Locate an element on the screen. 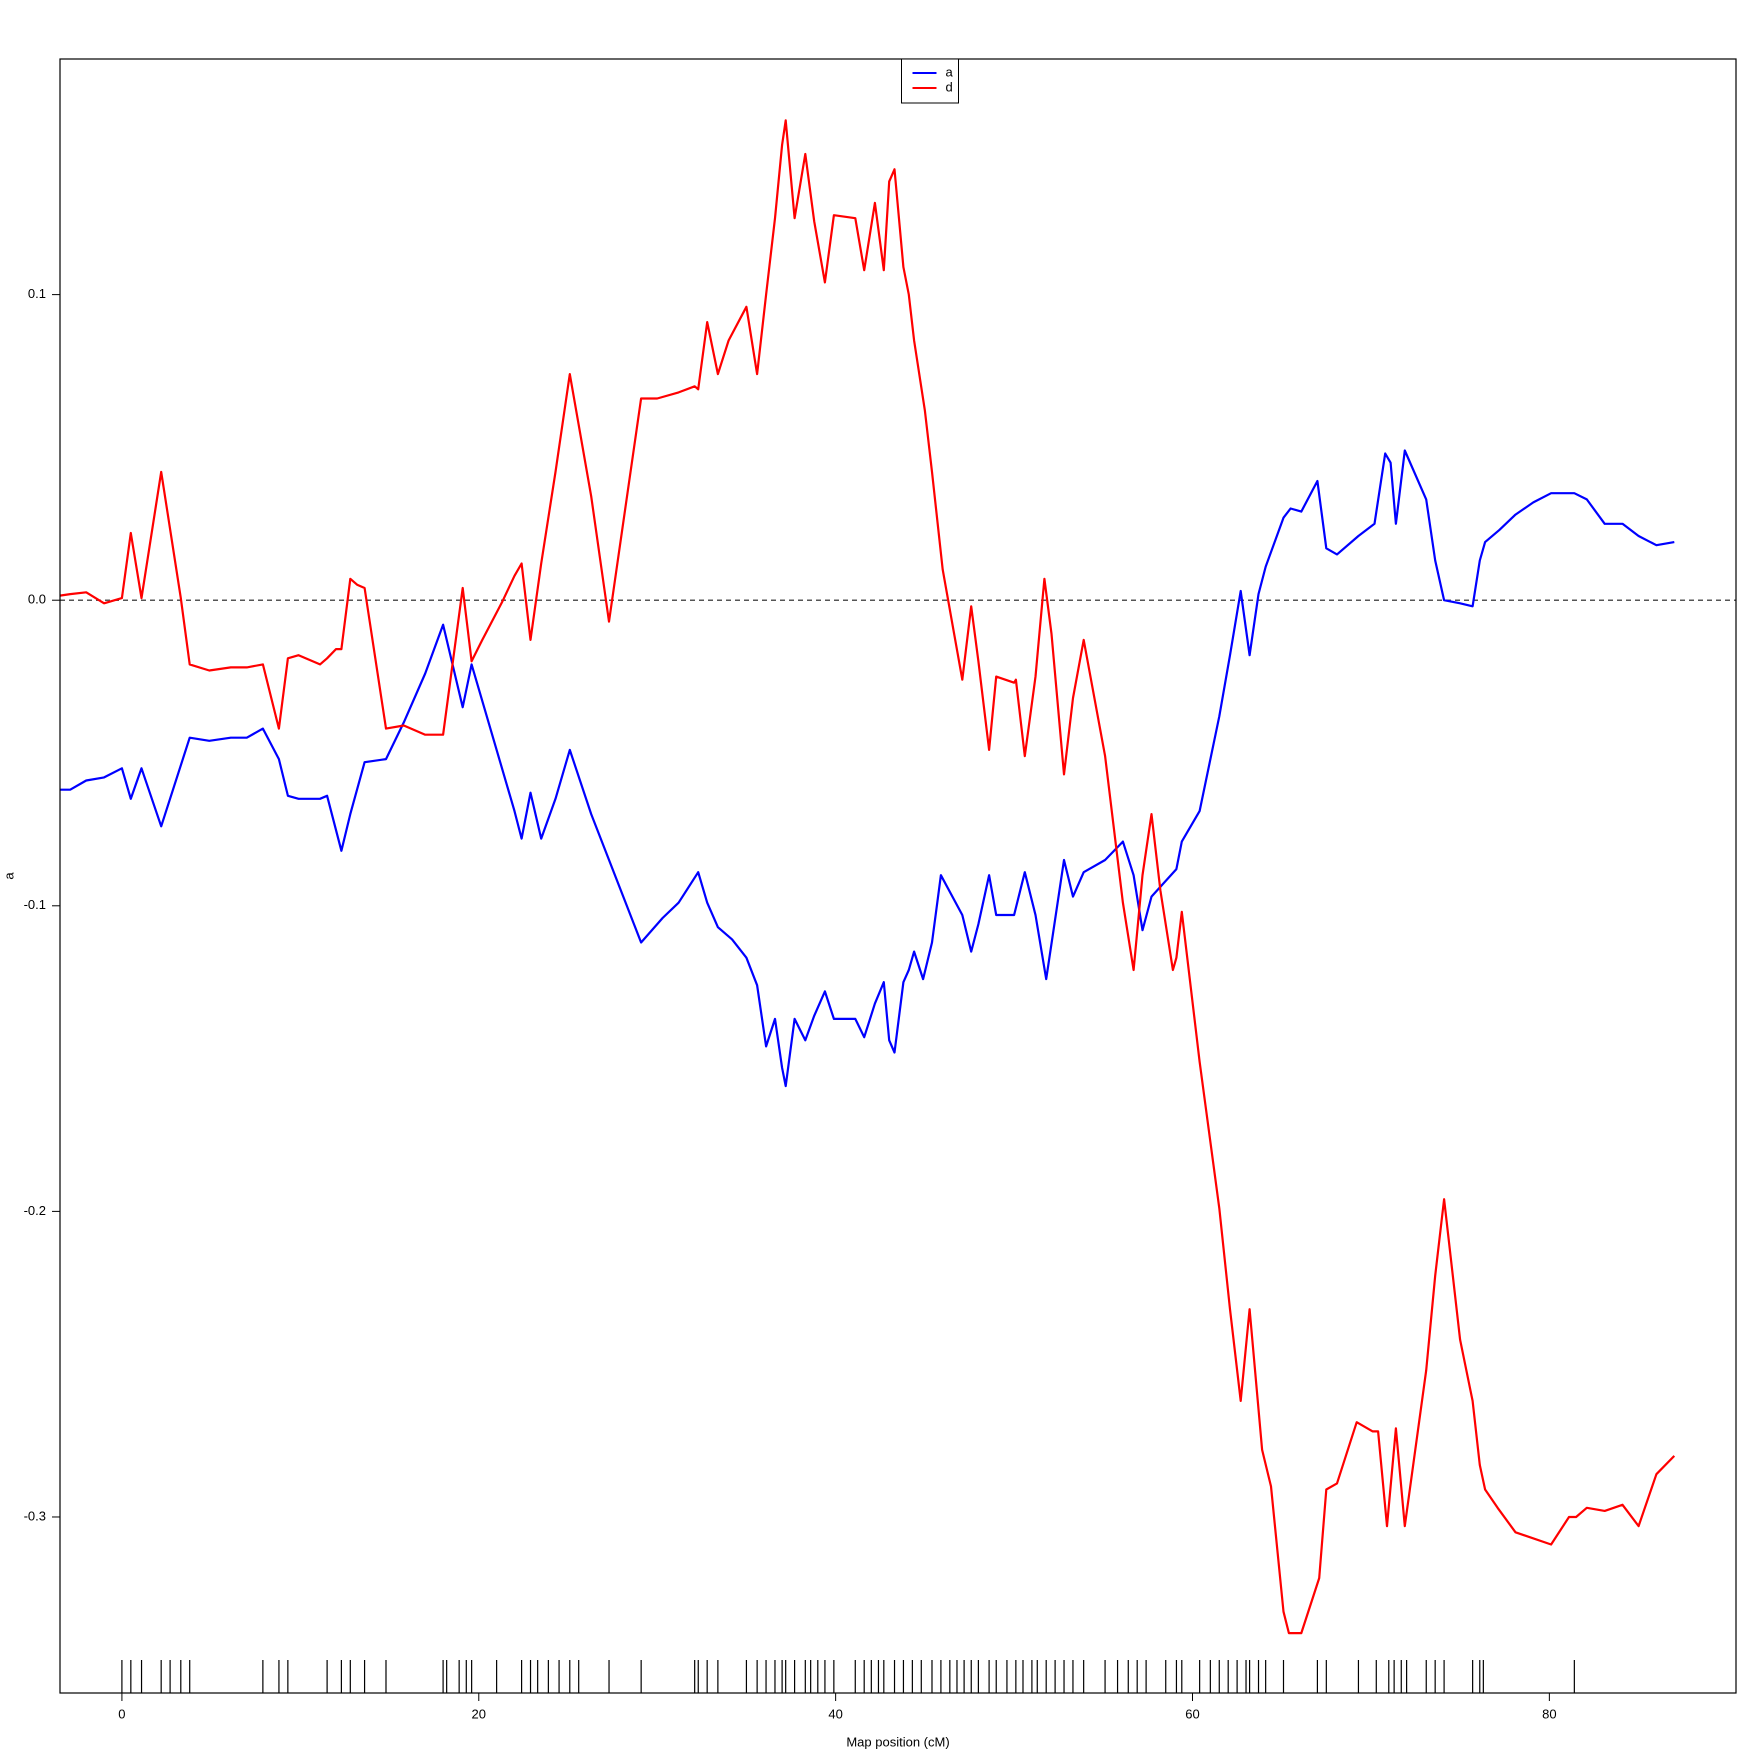 The image size is (1750, 1750). y-tick-label: -0.2 is located at coordinates (35, 1210).